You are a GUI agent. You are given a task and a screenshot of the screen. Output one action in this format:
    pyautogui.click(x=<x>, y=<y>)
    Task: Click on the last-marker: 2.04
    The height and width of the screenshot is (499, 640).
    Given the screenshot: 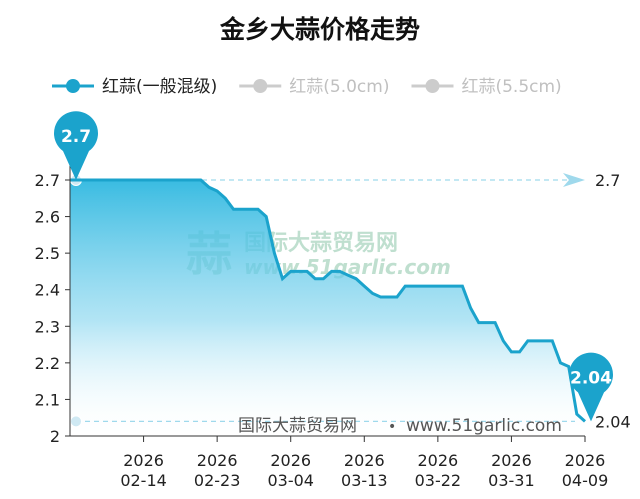 What is the action you would take?
    pyautogui.click(x=591, y=387)
    